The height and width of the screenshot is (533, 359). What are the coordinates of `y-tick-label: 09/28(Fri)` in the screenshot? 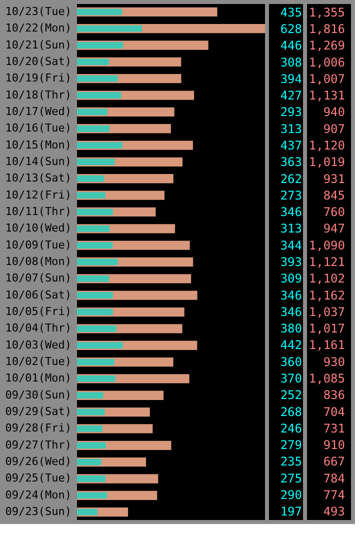 It's located at (38, 428).